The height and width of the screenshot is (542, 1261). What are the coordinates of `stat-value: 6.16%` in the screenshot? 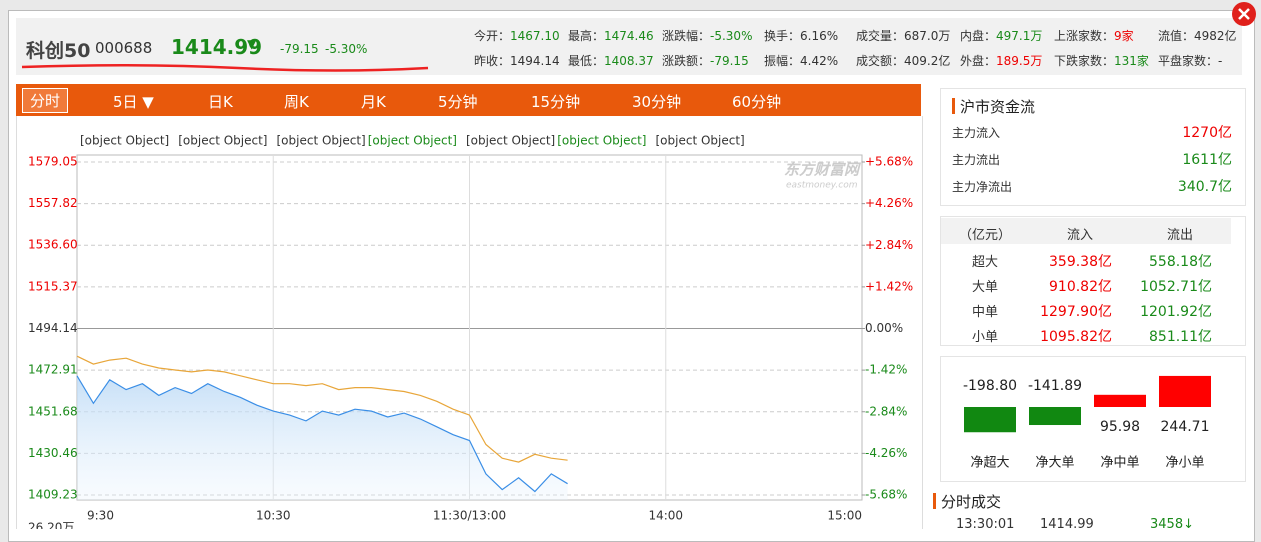 It's located at (819, 36).